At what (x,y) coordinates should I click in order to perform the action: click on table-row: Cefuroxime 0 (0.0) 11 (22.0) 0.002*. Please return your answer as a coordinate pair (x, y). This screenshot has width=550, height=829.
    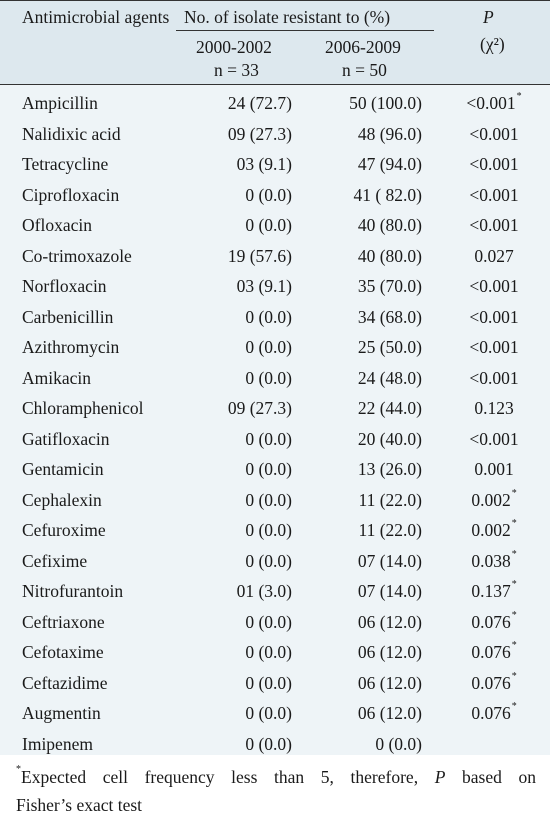
    Looking at the image, I should click on (275, 530).